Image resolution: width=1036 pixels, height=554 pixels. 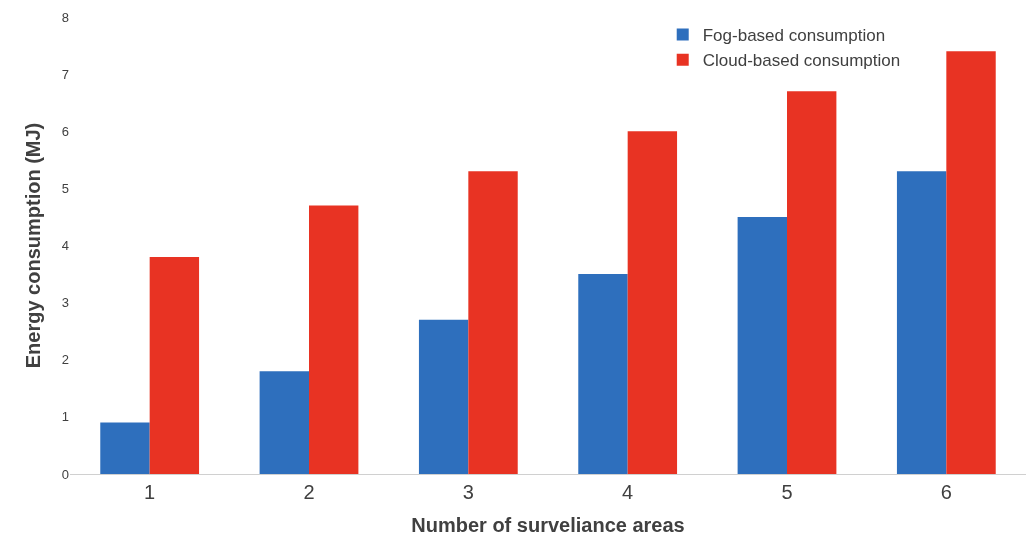 What do you see at coordinates (33, 245) in the screenshot?
I see `y-axis-title: Energy consumption (MJ)` at bounding box center [33, 245].